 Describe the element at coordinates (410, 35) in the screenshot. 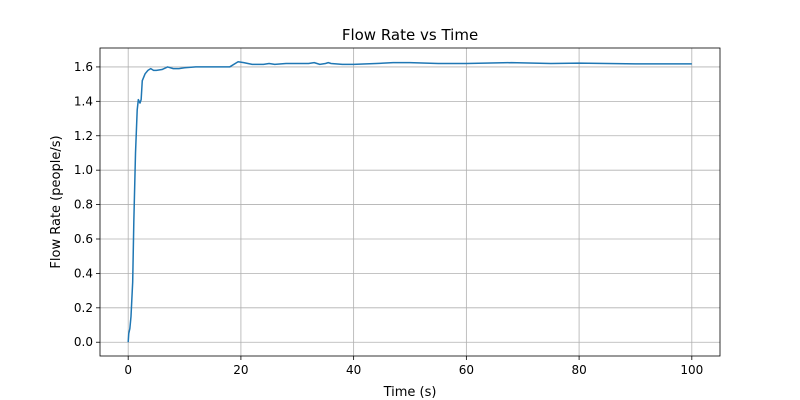

I see `chart-title: Flow Rate vs Time` at that location.